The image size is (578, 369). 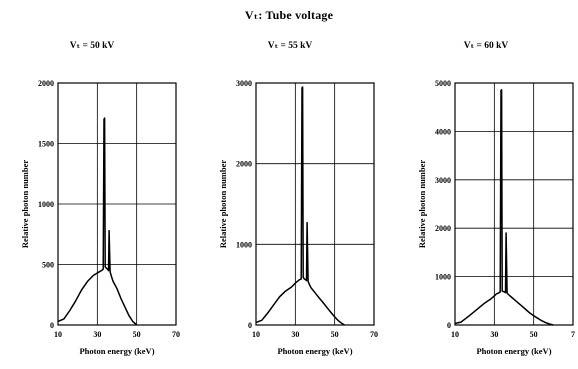 What do you see at coordinates (443, 83) in the screenshot?
I see `y-tick-label: 5000` at bounding box center [443, 83].